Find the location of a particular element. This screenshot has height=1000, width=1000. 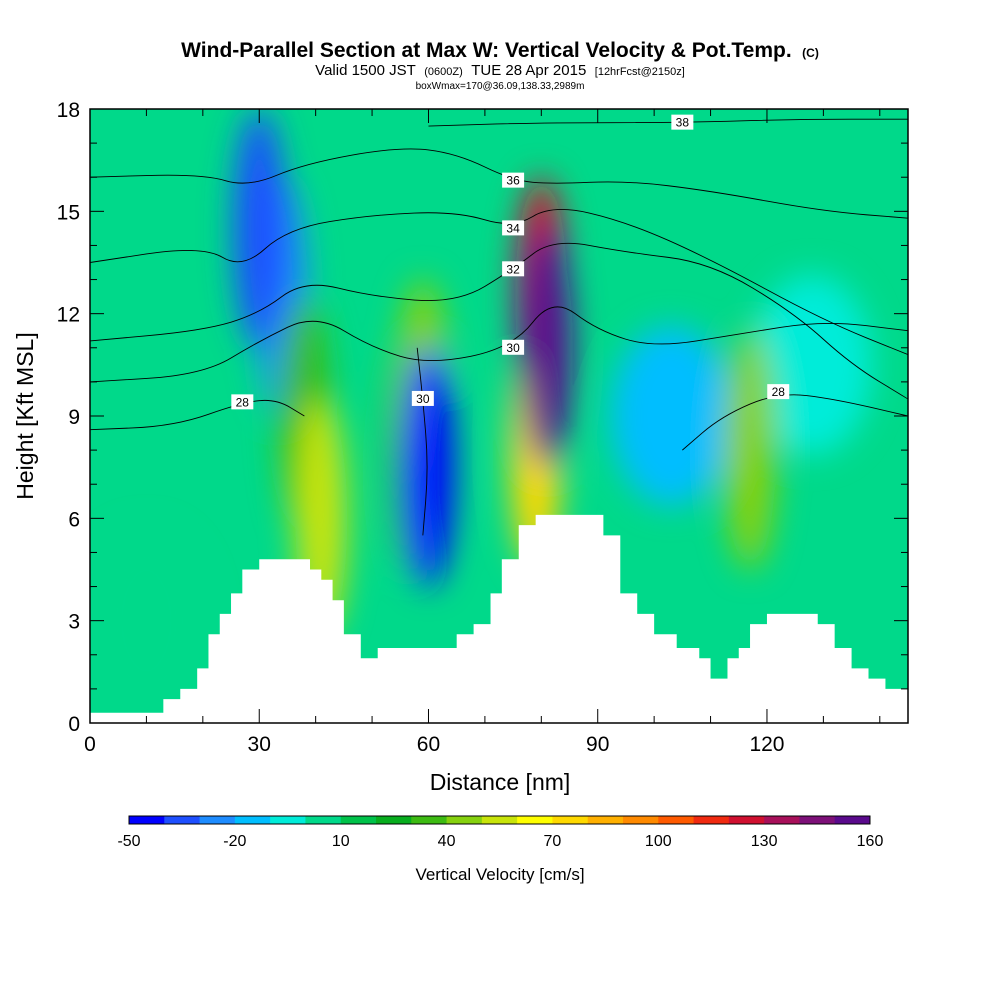

subtitle-date: TUE 28 Apr 2015 is located at coordinates (528, 70).